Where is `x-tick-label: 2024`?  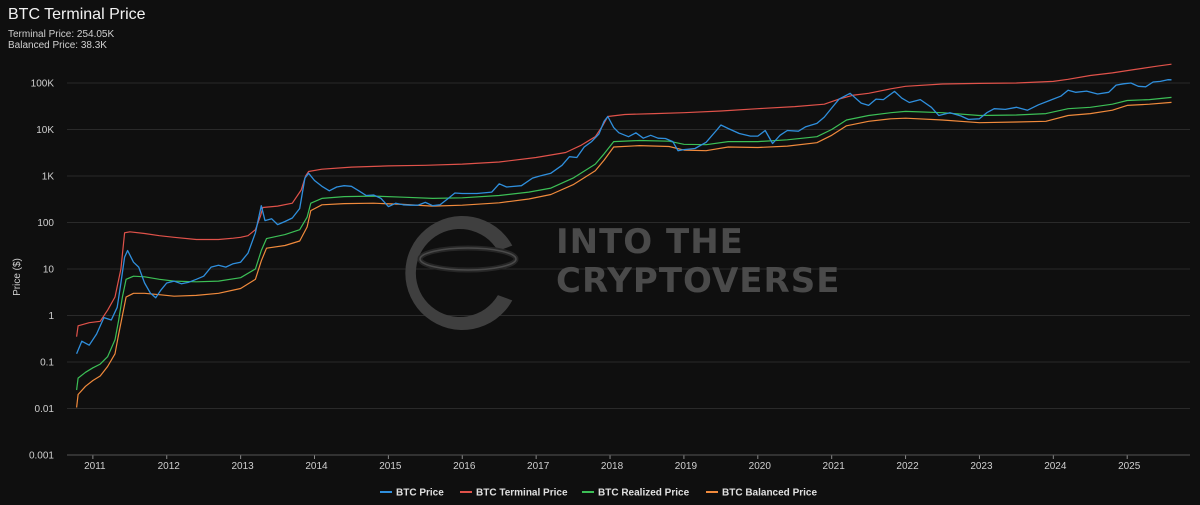 x-tick-label: 2024 is located at coordinates (1055, 466).